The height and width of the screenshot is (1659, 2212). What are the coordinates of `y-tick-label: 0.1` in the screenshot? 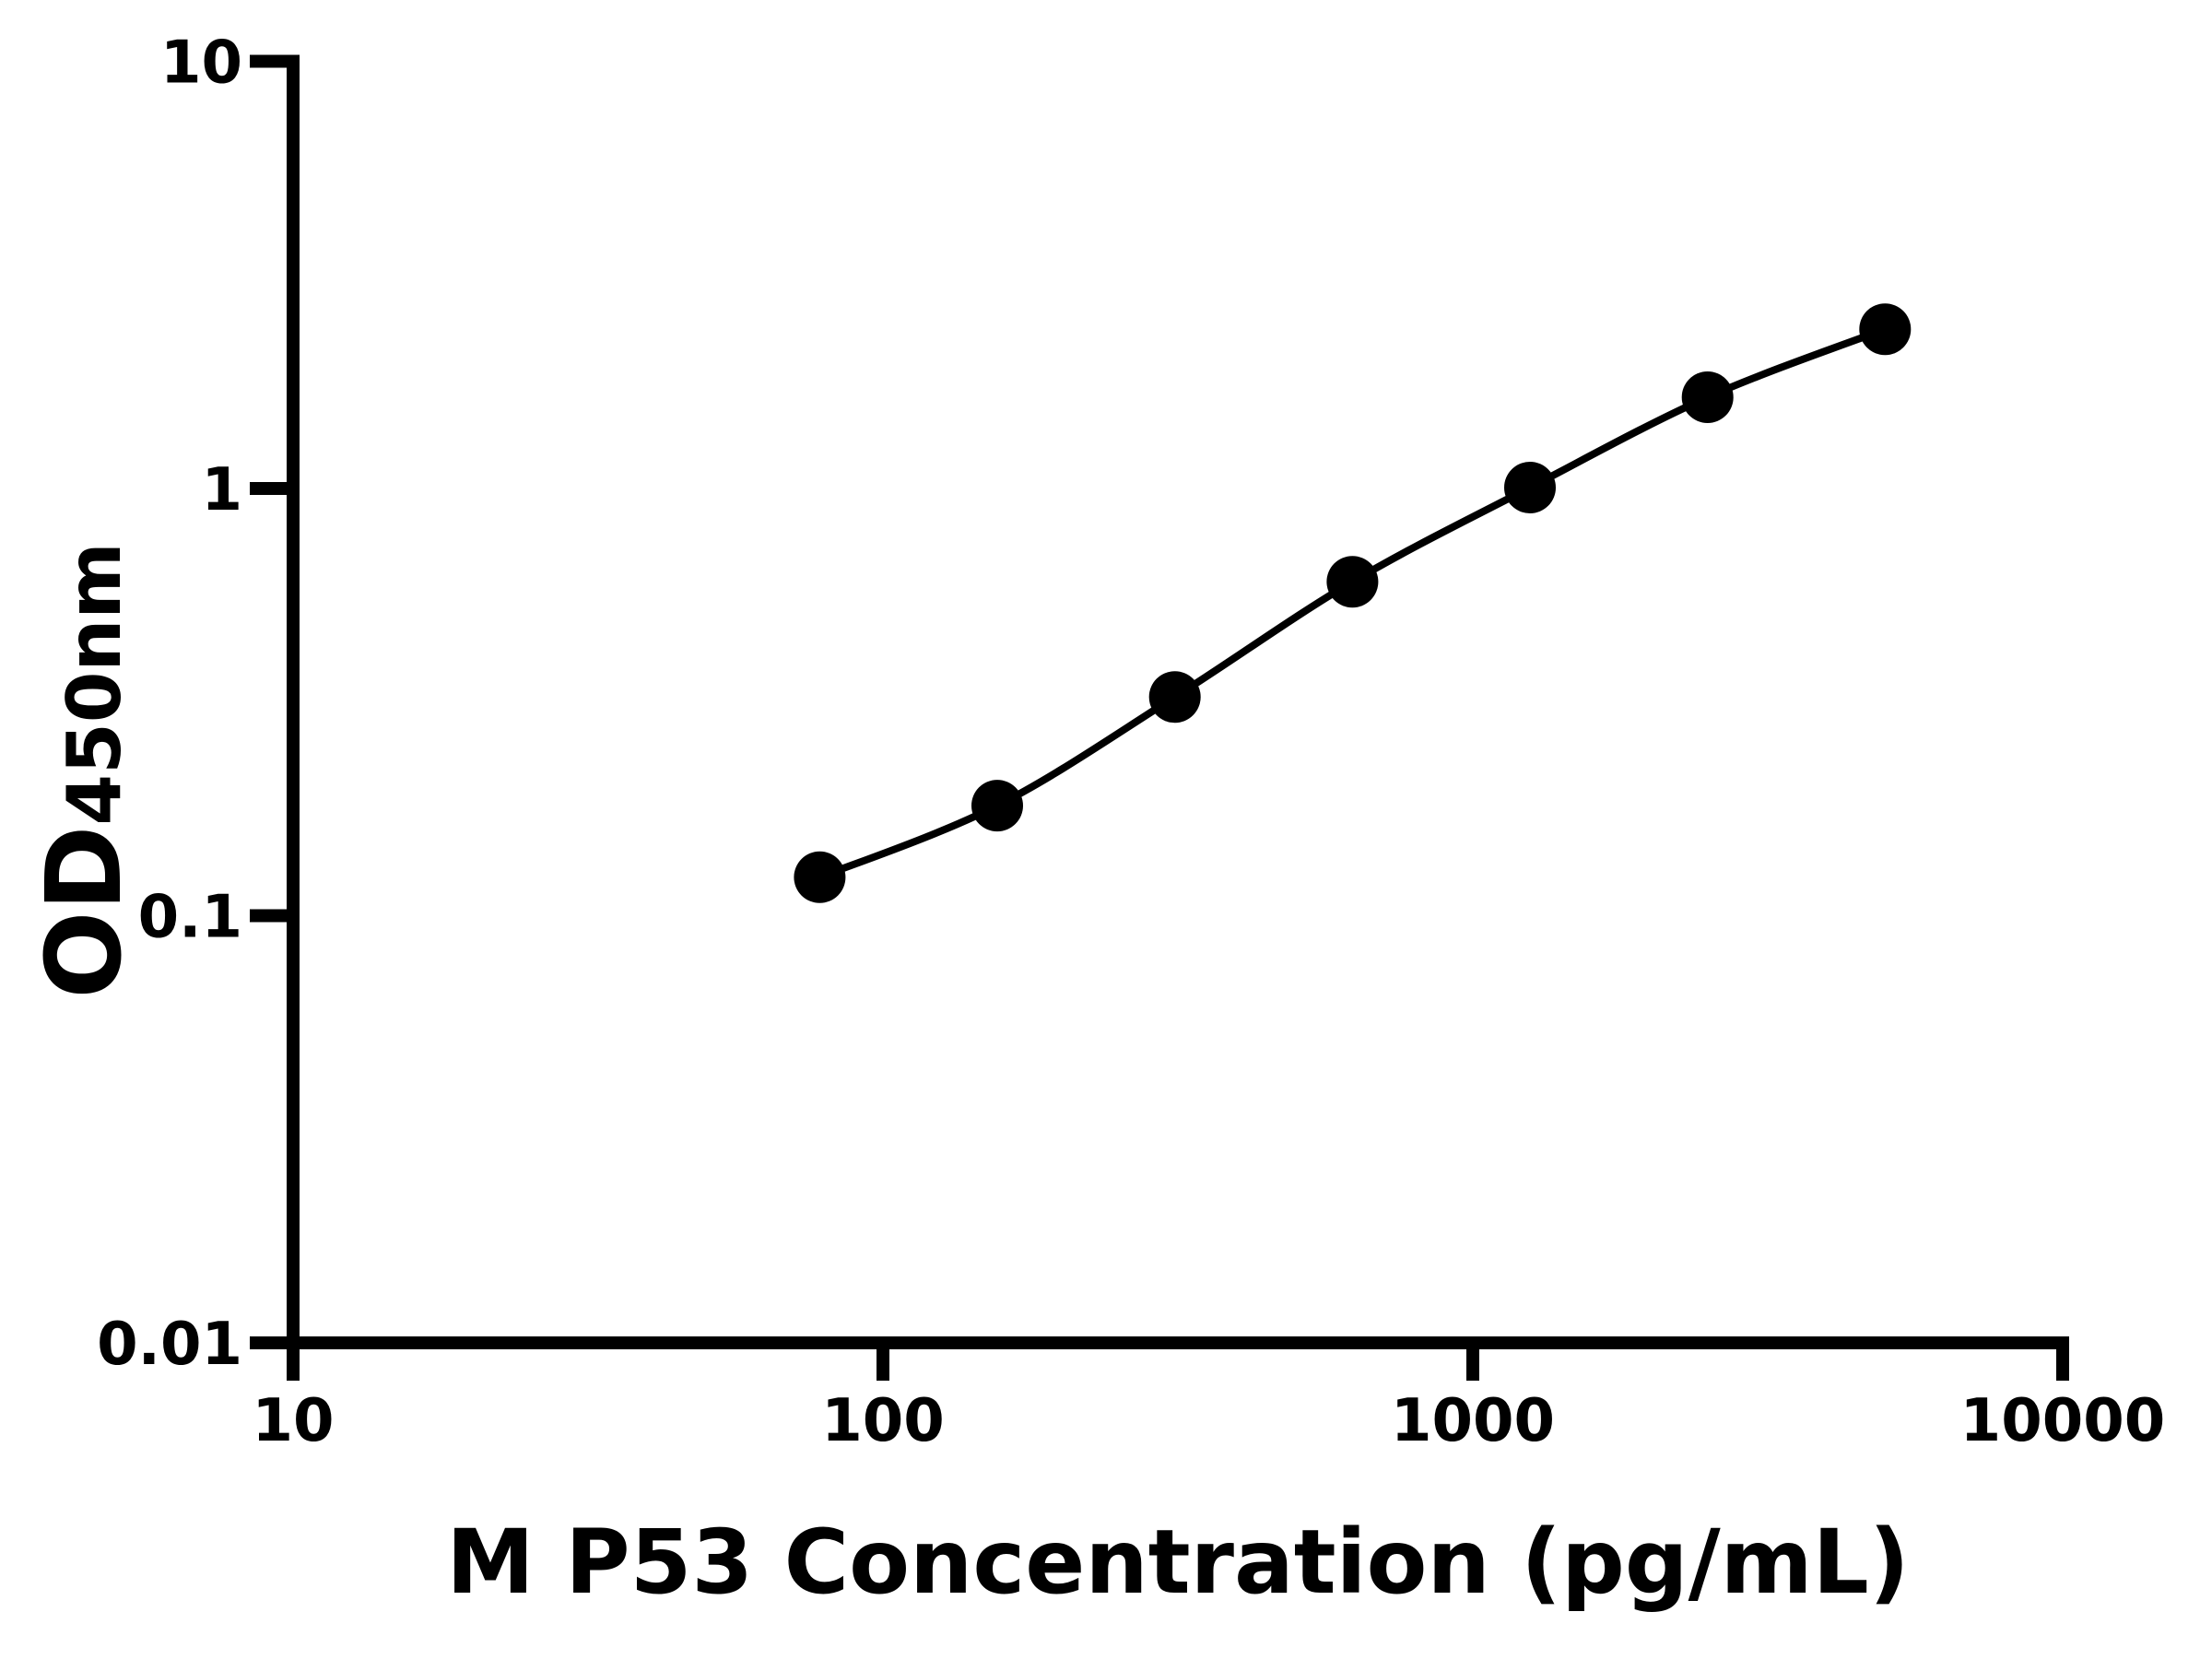 It's located at (190, 918).